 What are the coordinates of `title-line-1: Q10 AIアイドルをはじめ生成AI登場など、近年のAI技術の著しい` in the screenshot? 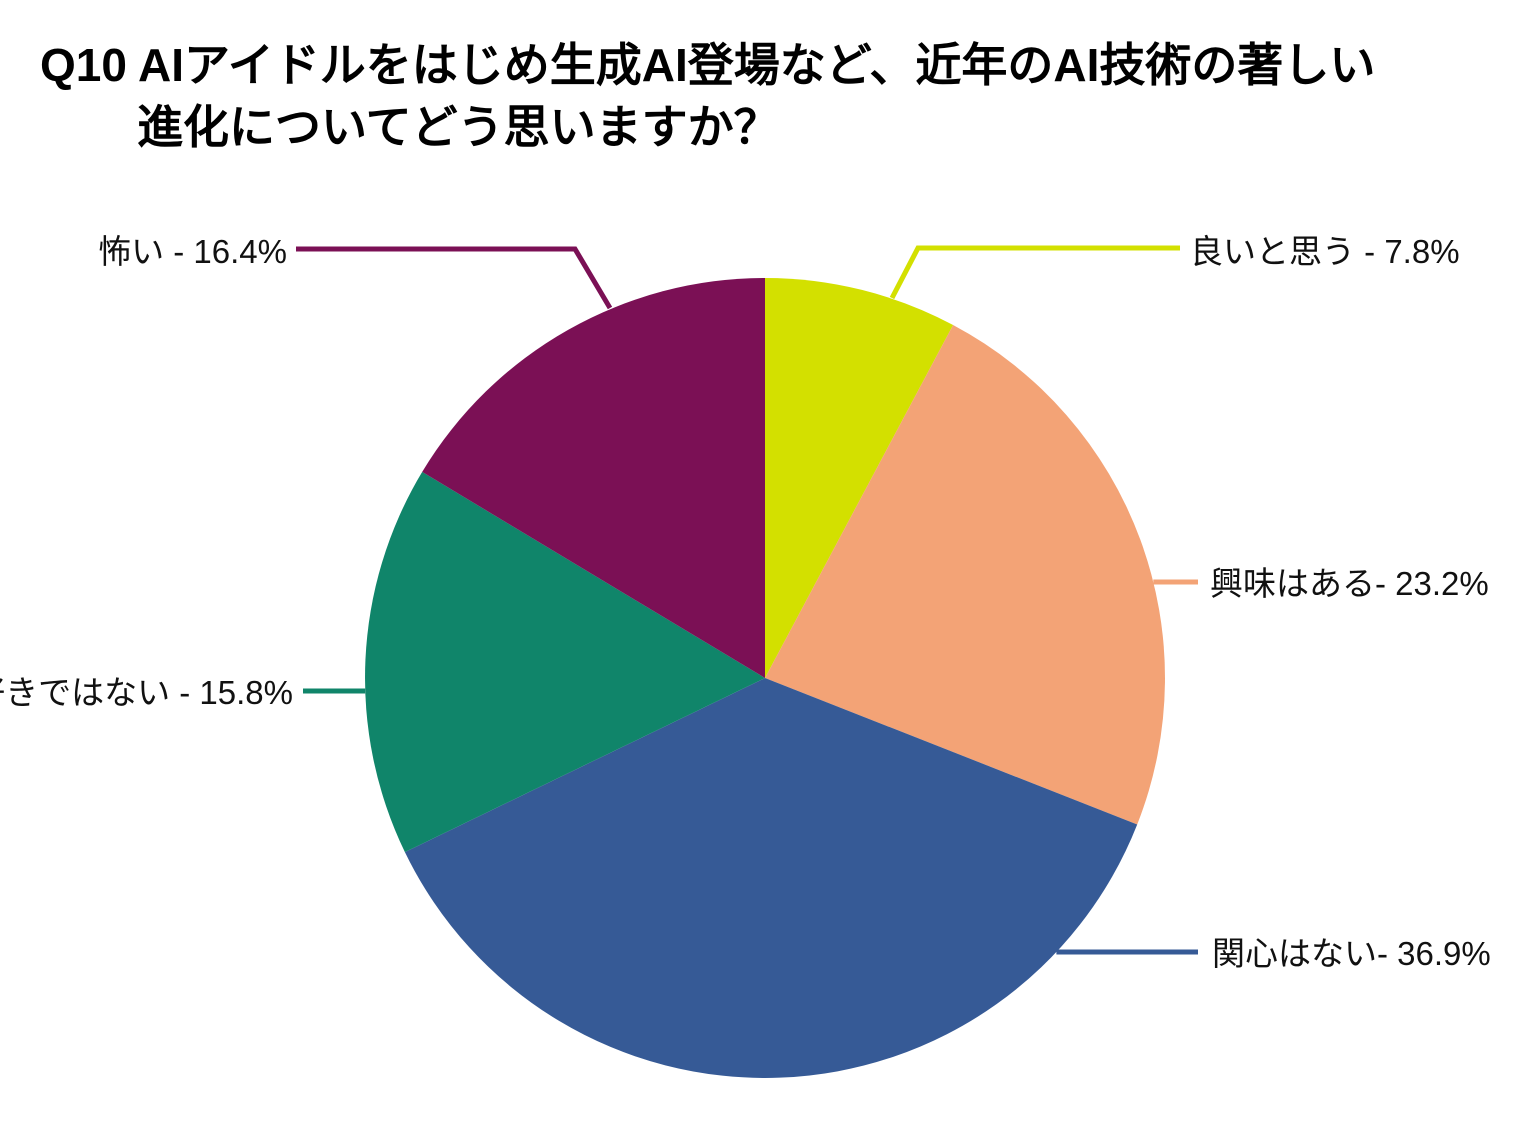 It's located at (708, 65).